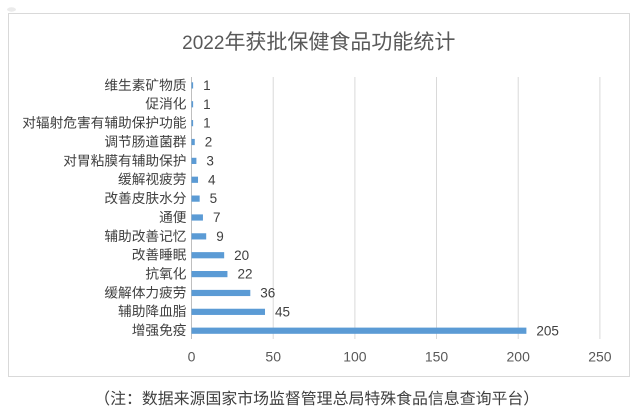 The width and height of the screenshot is (638, 419). I want to click on svg-text: 0, so click(192, 357).